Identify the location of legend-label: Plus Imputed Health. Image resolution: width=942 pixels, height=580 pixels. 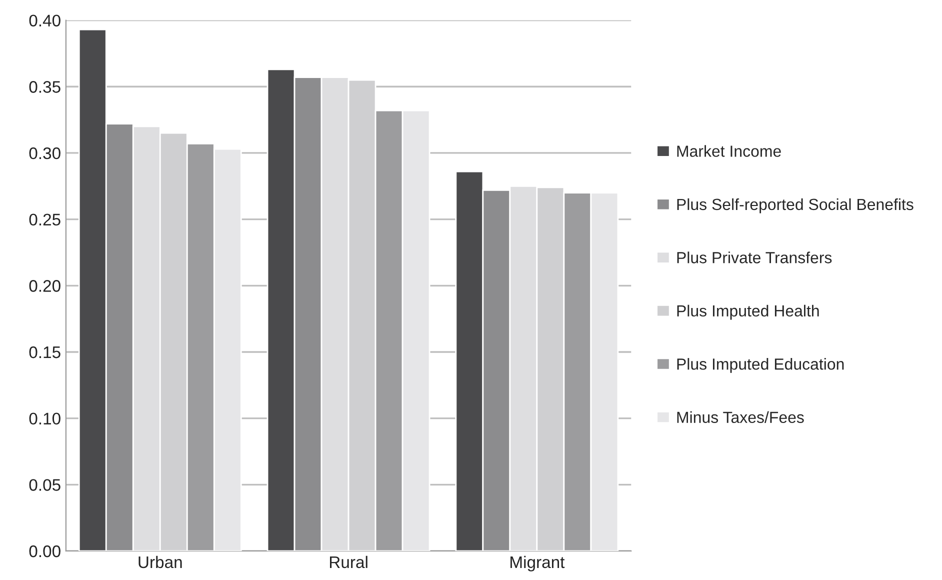
(748, 312).